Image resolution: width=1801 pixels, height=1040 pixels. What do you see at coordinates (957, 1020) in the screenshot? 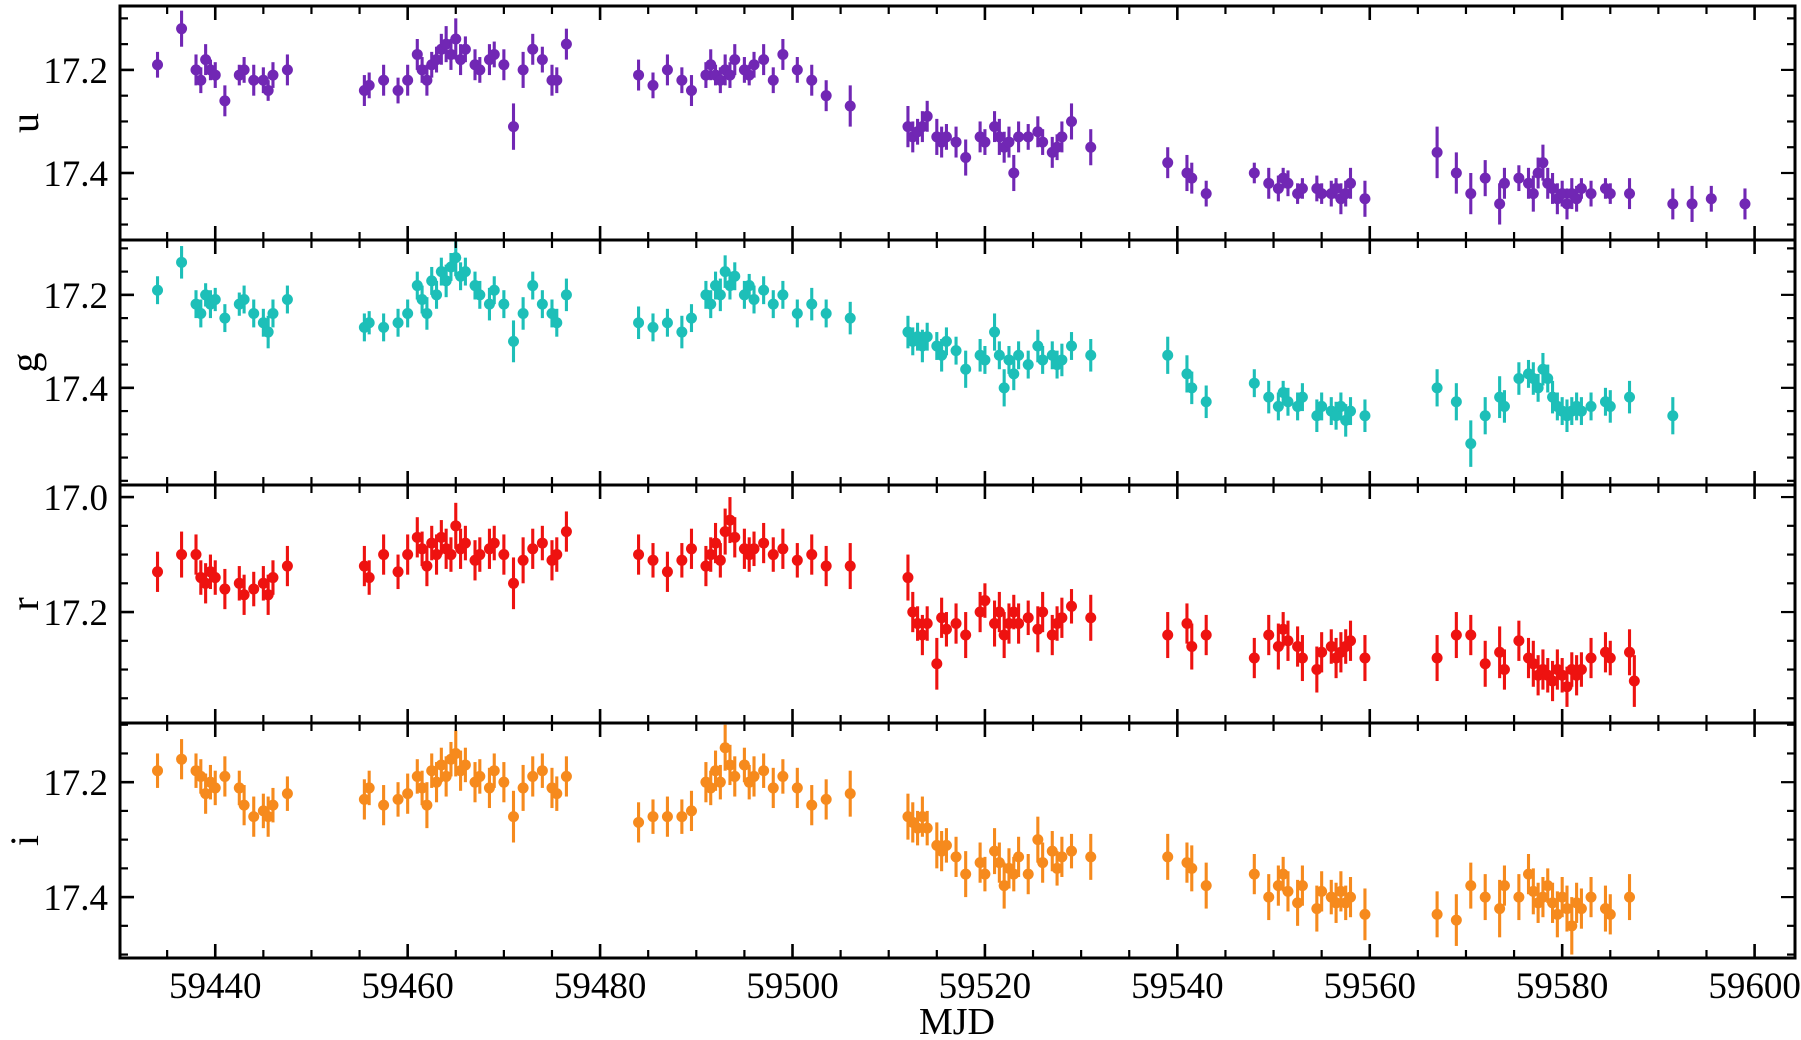
I see `x-axis-title: MJD` at bounding box center [957, 1020].